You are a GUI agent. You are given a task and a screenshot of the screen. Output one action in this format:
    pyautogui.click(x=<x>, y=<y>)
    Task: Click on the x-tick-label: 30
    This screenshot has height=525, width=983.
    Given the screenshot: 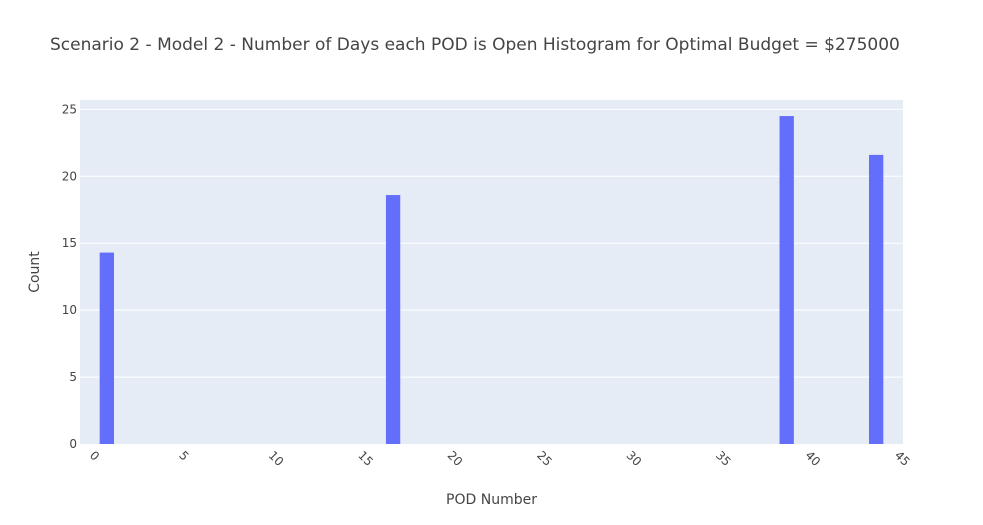 What is the action you would take?
    pyautogui.click(x=634, y=458)
    